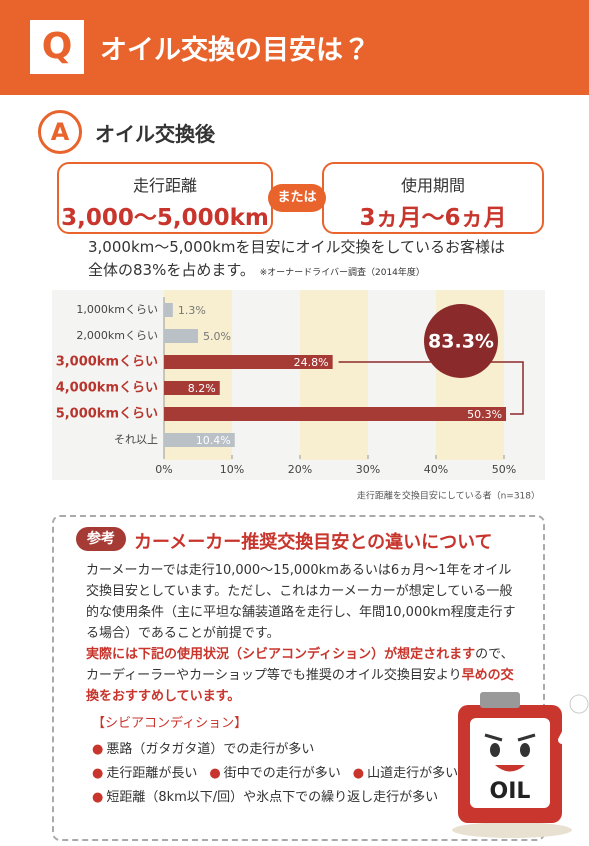  I want to click on summary-line: 全体の83%を占めます。 ※オーナードライバー調査（2014年度）, so click(256, 269).